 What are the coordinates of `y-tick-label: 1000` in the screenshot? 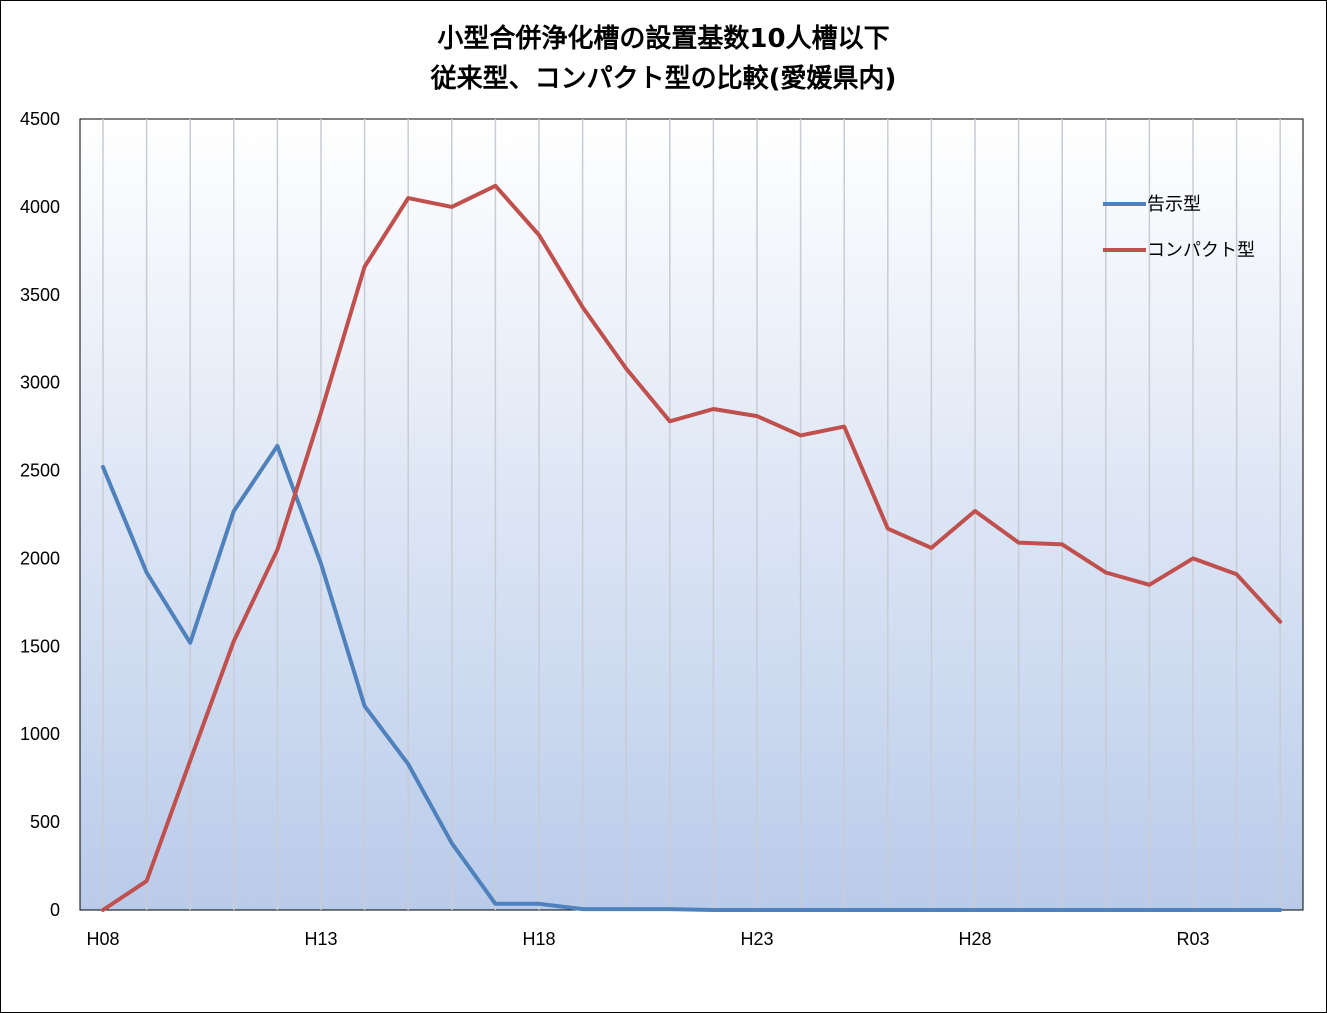 It's located at (40, 734).